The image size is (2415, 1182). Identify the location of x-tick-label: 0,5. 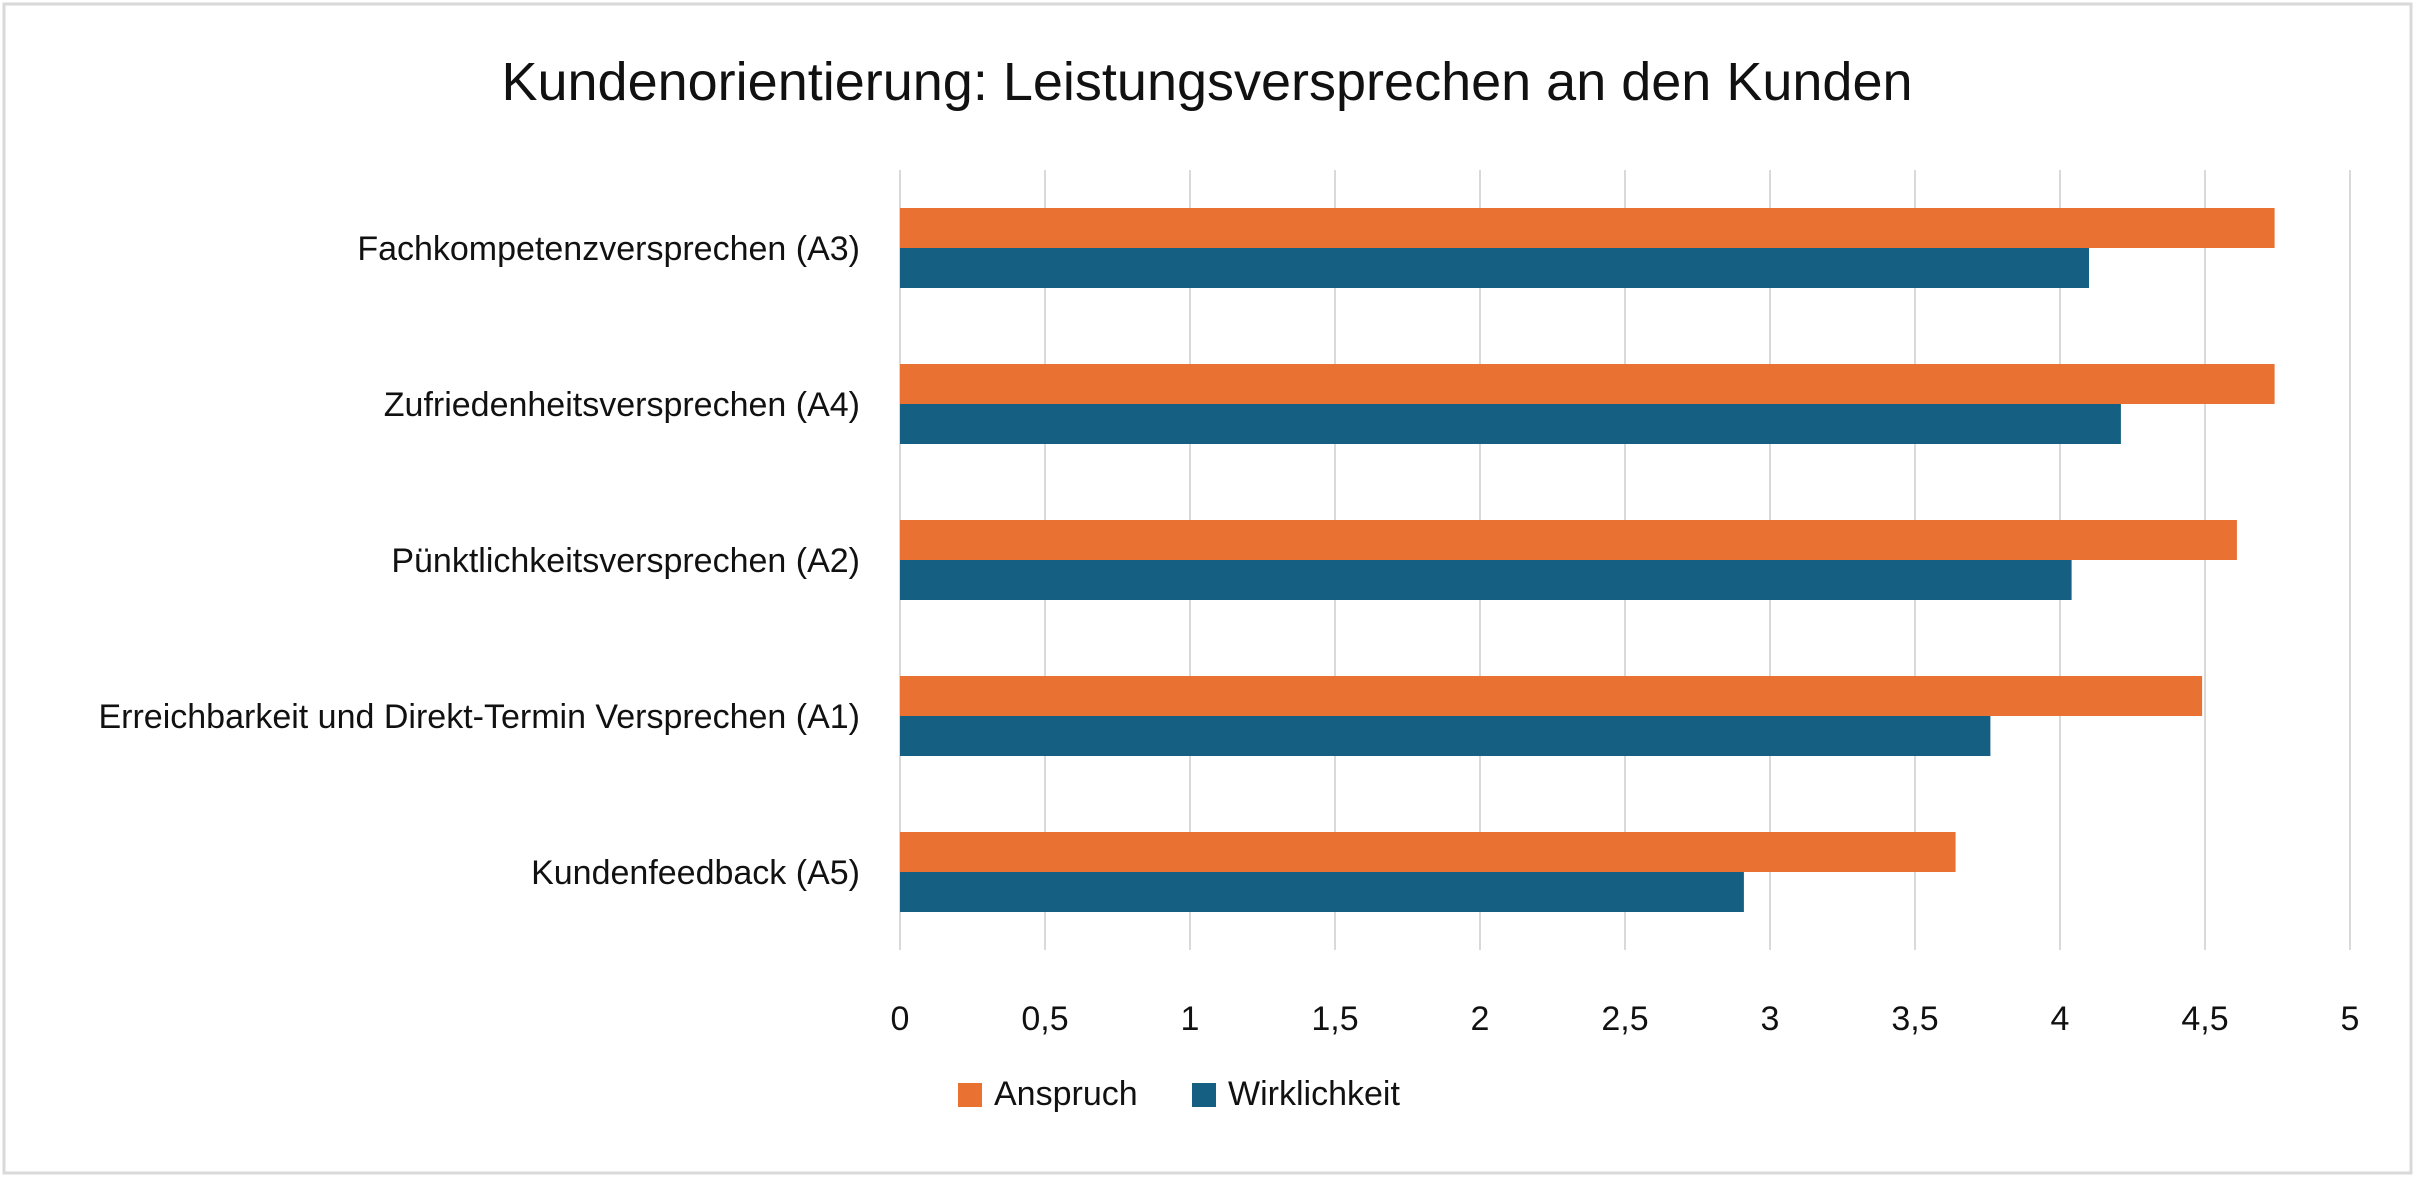
(1044, 1019).